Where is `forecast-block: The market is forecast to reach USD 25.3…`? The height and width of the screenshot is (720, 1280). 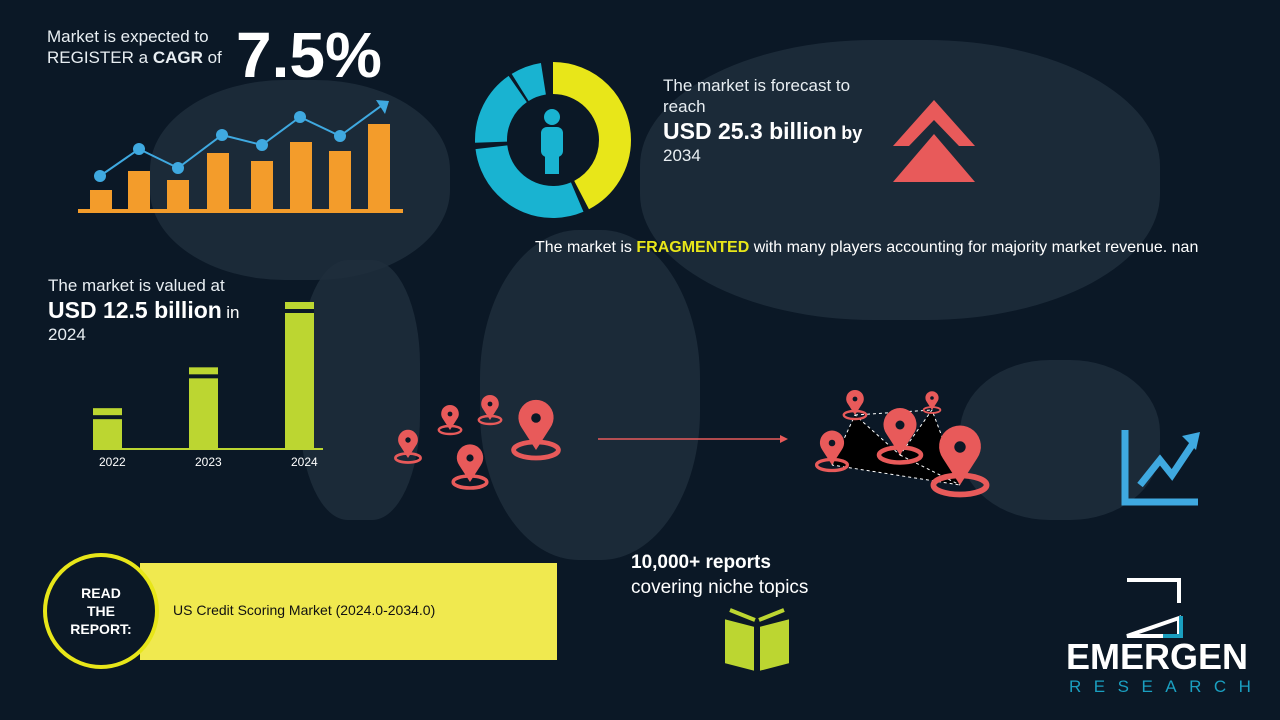 forecast-block: The market is forecast to reach USD 25.3… is located at coordinates (783, 120).